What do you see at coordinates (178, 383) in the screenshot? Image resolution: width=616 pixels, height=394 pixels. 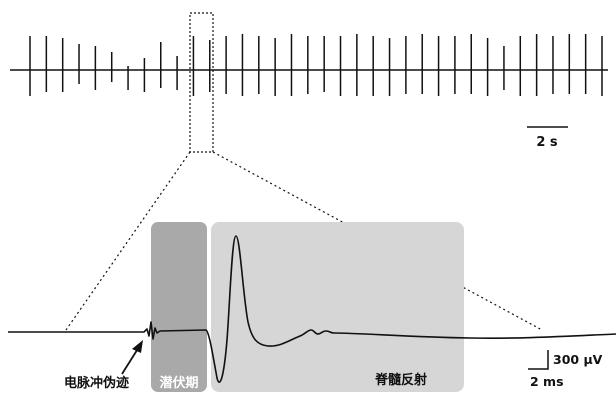 I see `latency-label: 潜伏期` at bounding box center [178, 383].